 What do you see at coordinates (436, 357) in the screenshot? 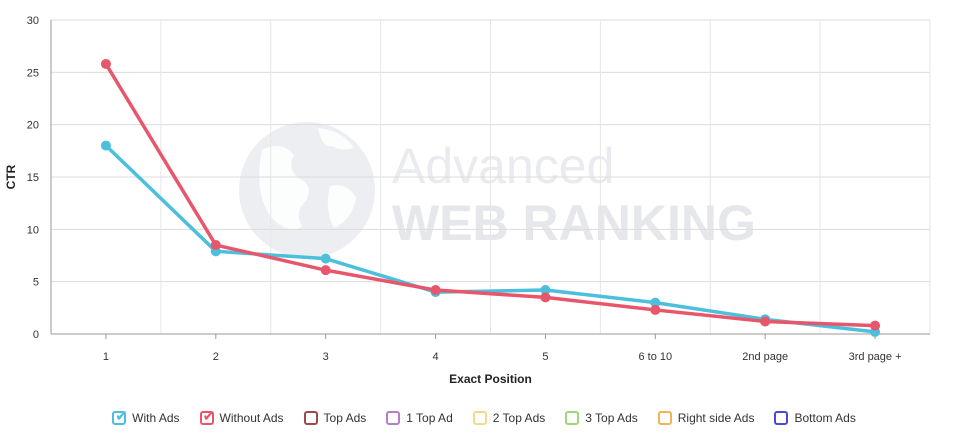
I see `x-tick-label: 4` at bounding box center [436, 357].